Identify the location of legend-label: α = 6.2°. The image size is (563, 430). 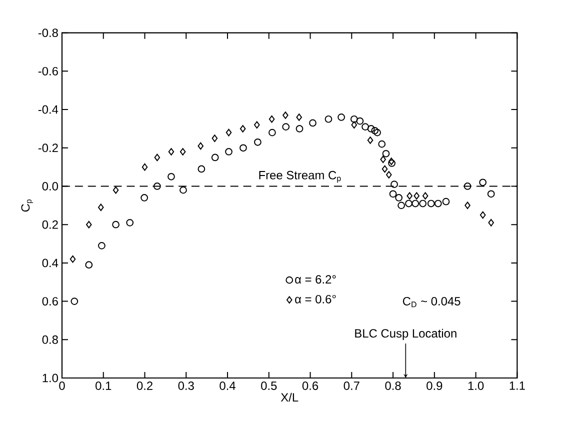
(315, 279).